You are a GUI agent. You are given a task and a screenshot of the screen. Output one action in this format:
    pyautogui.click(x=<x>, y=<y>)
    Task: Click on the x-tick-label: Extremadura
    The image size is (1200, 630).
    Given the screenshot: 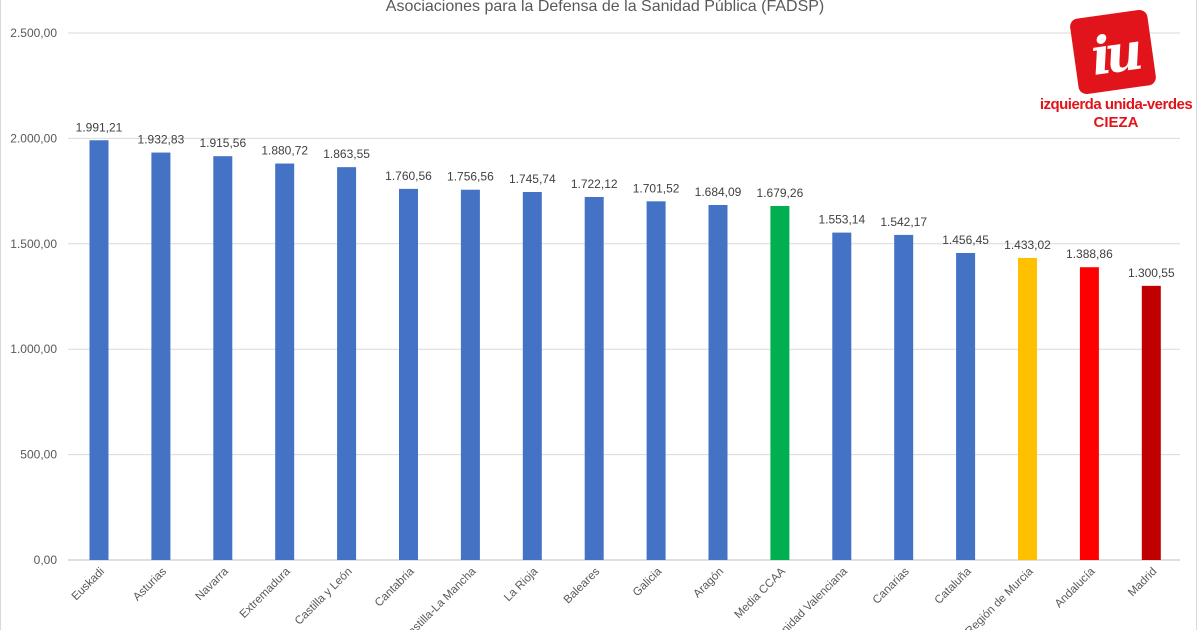 What is the action you would take?
    pyautogui.click(x=265, y=592)
    